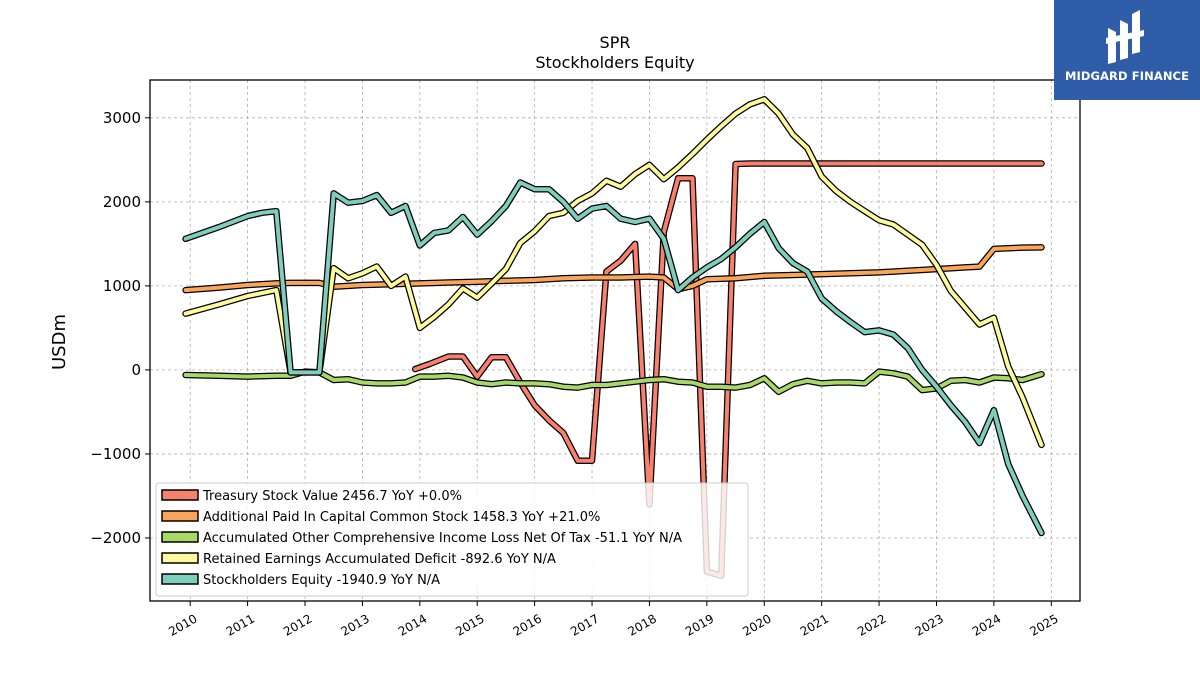  I want to click on x-tick-label: 2015, so click(469, 624).